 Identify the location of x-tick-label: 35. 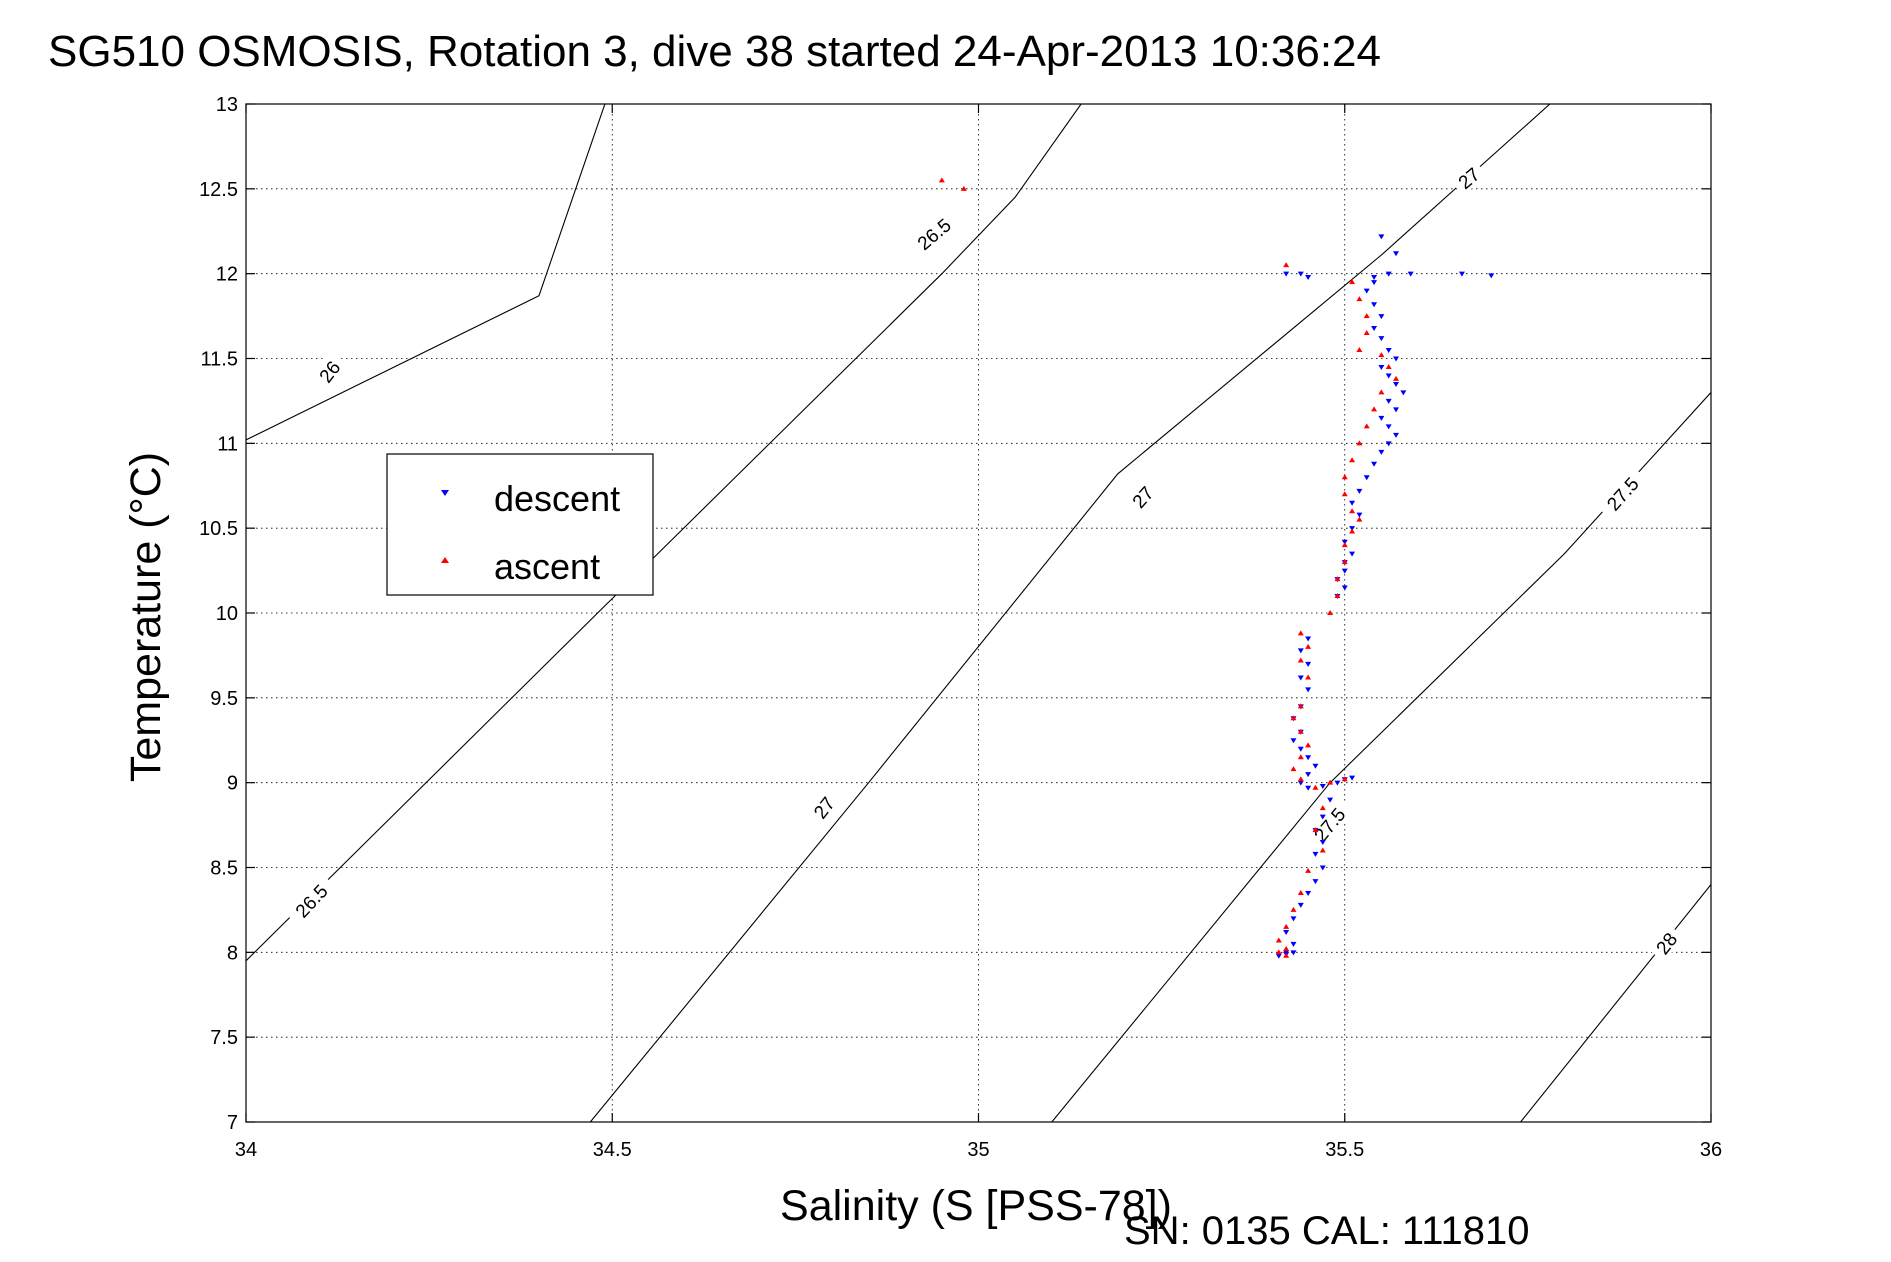
(978, 1150).